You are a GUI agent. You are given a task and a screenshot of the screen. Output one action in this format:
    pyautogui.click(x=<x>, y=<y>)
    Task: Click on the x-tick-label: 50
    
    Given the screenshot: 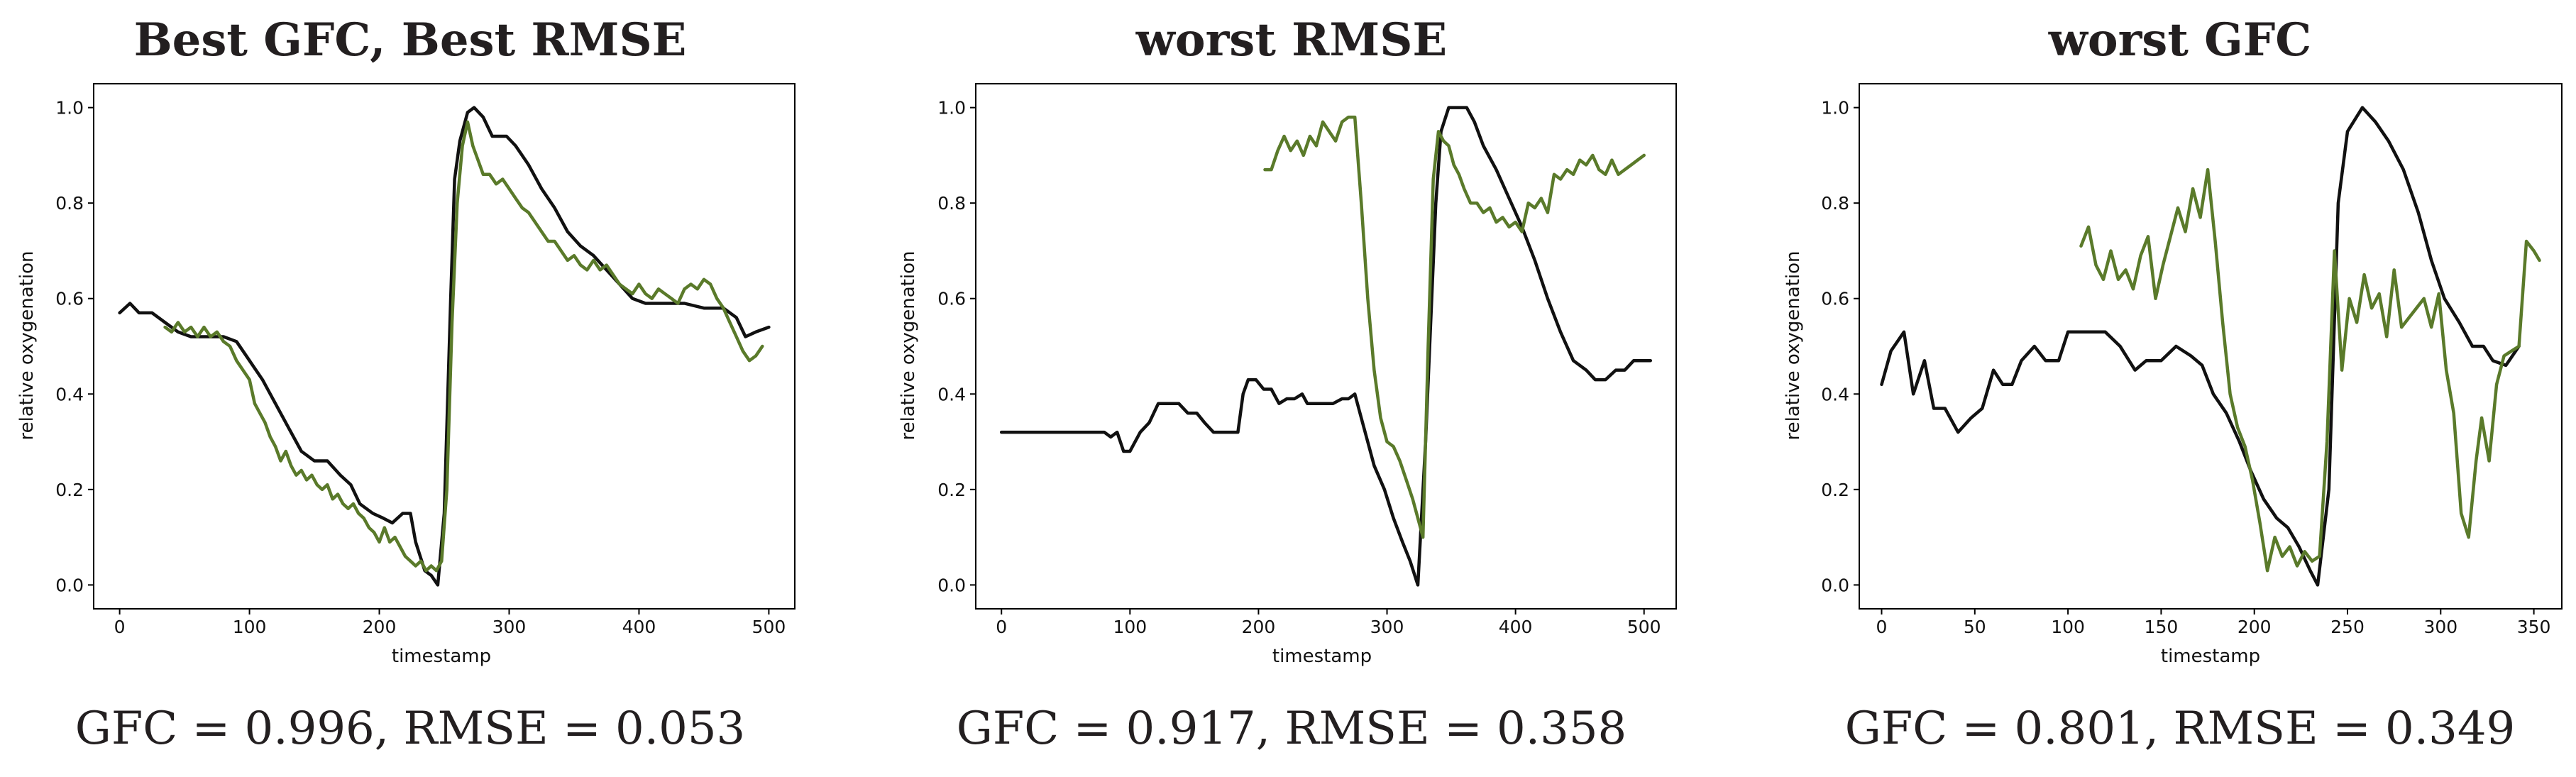 What is the action you would take?
    pyautogui.click(x=1975, y=627)
    